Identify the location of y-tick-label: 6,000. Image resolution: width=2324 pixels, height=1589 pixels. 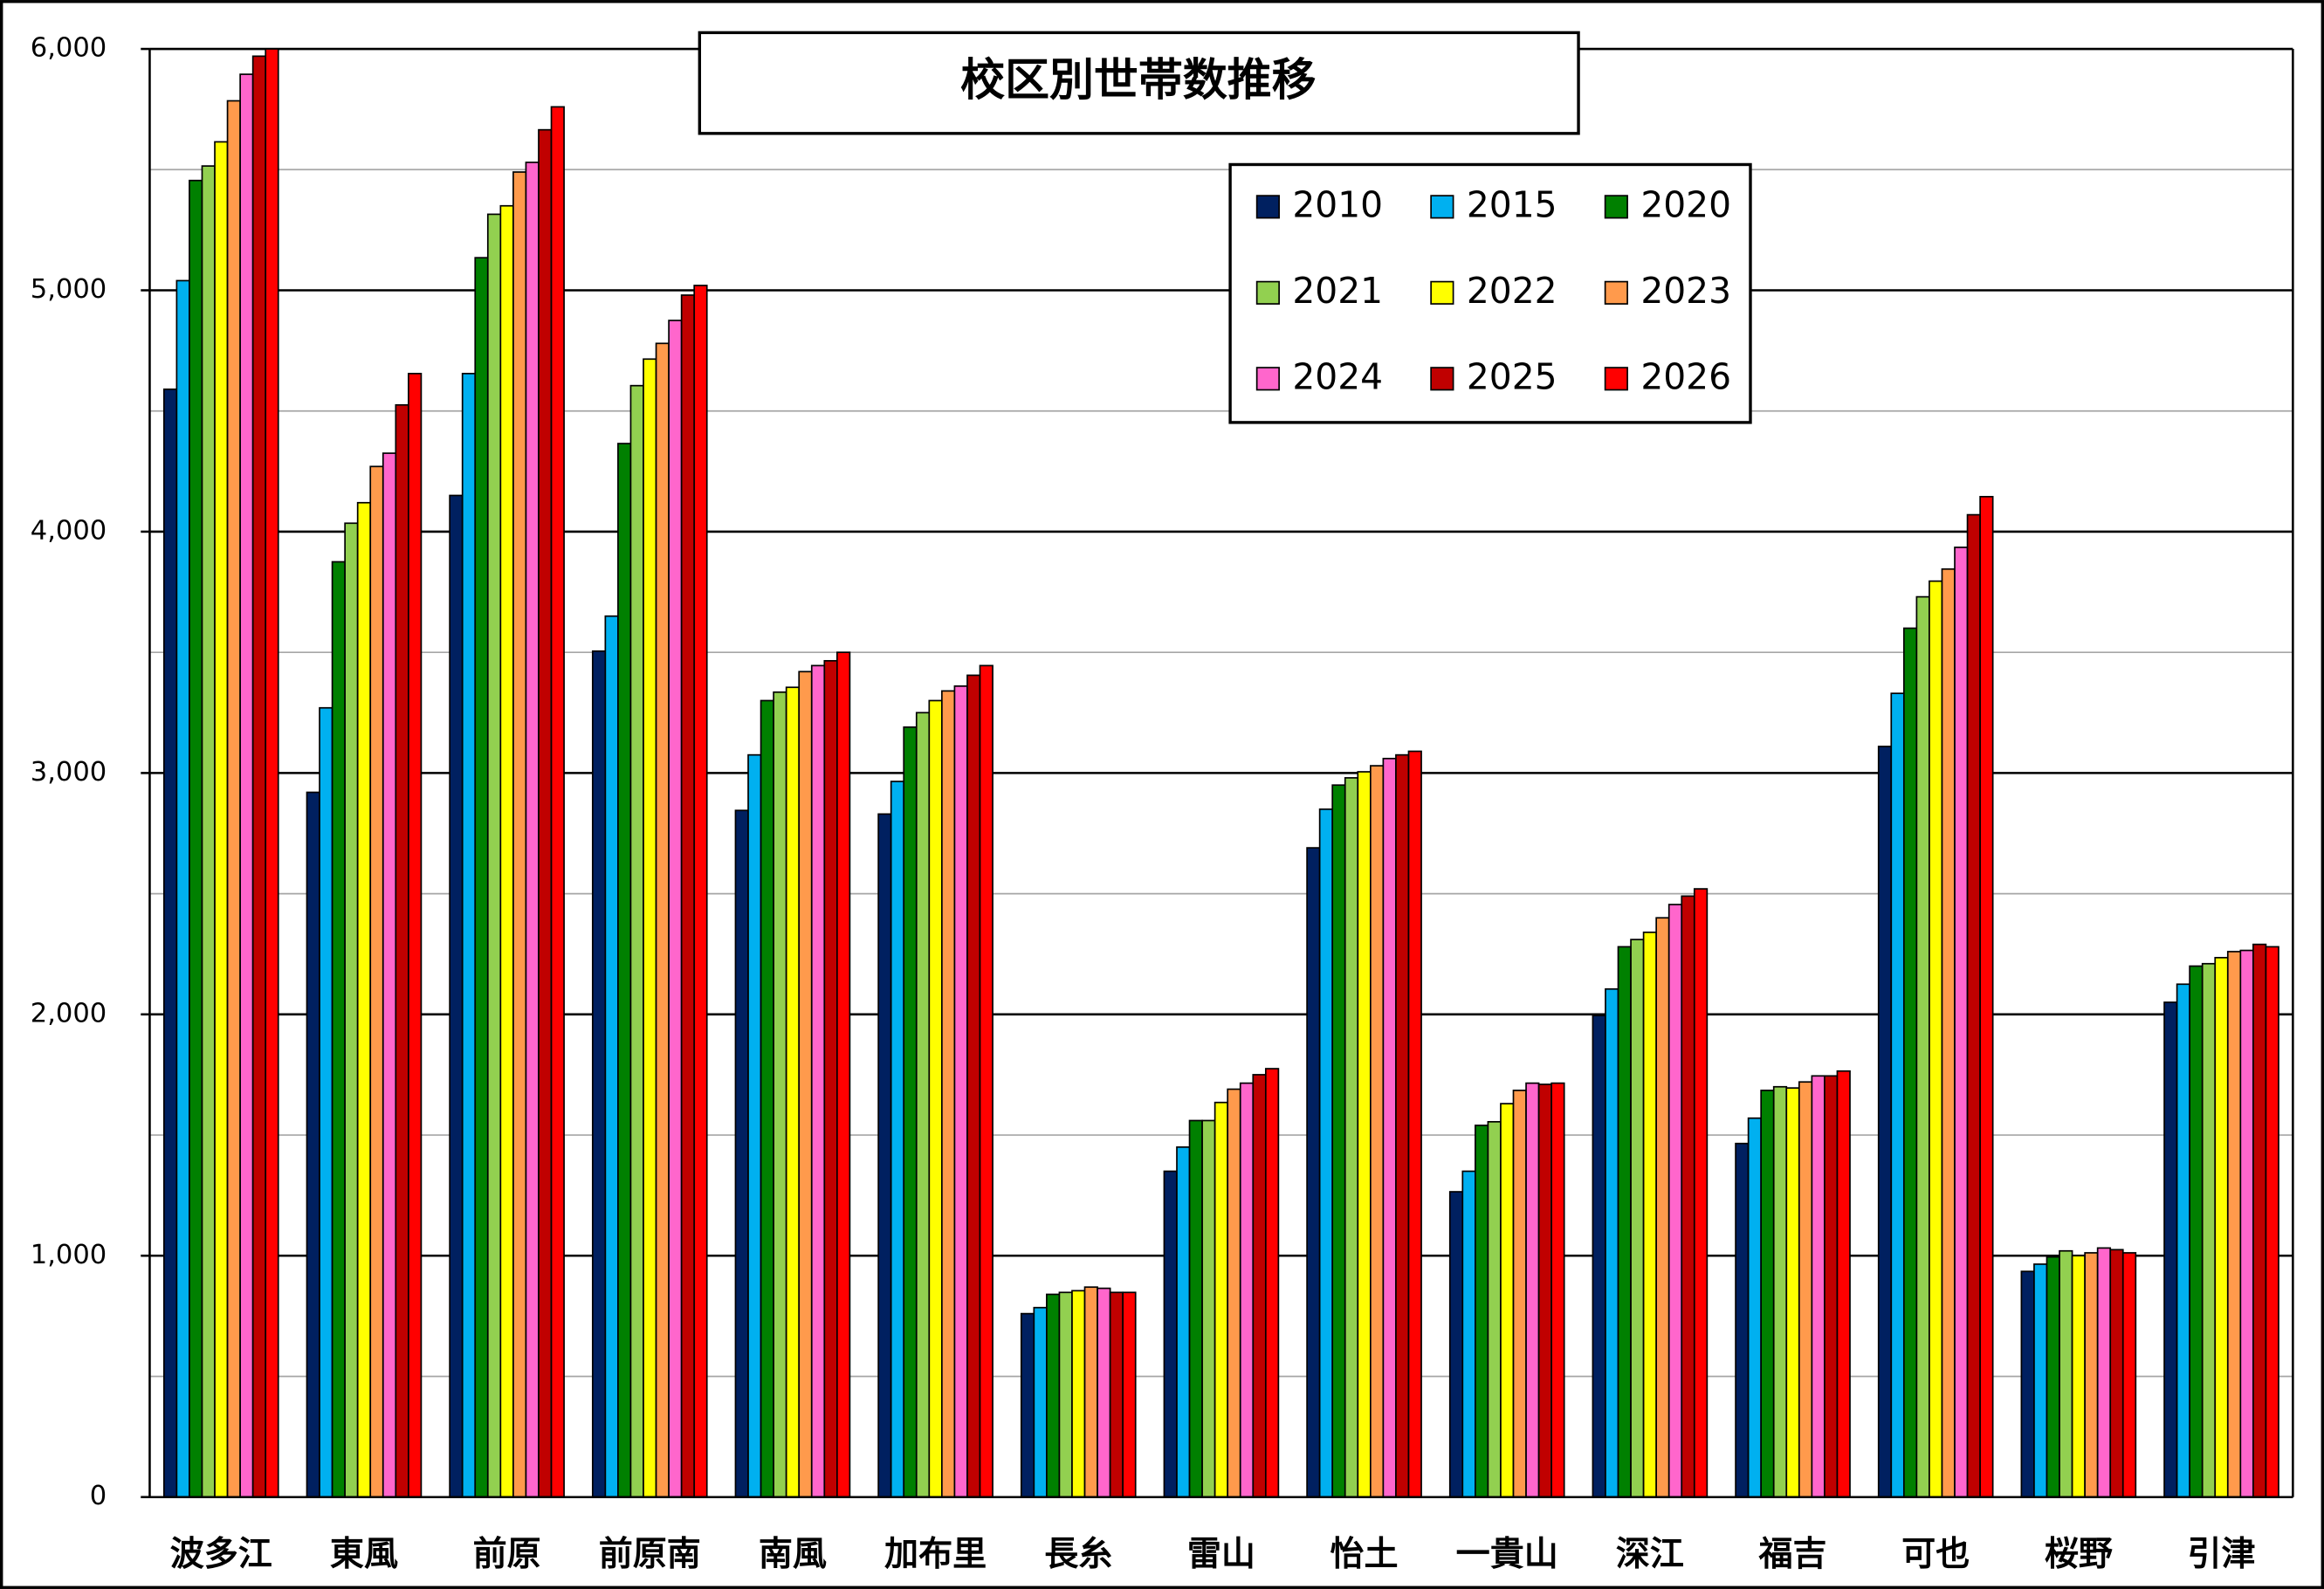
(69, 48).